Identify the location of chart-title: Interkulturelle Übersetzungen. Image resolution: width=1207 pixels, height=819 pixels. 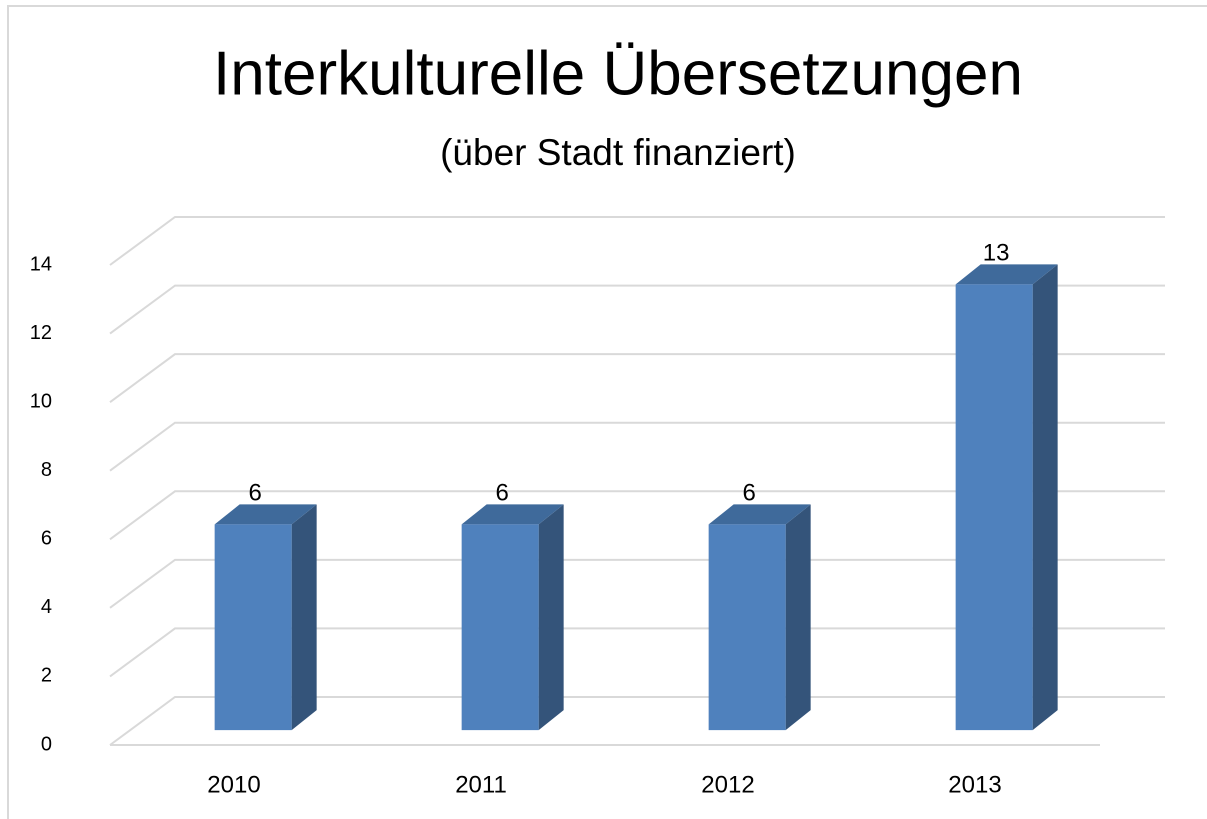
(618, 73).